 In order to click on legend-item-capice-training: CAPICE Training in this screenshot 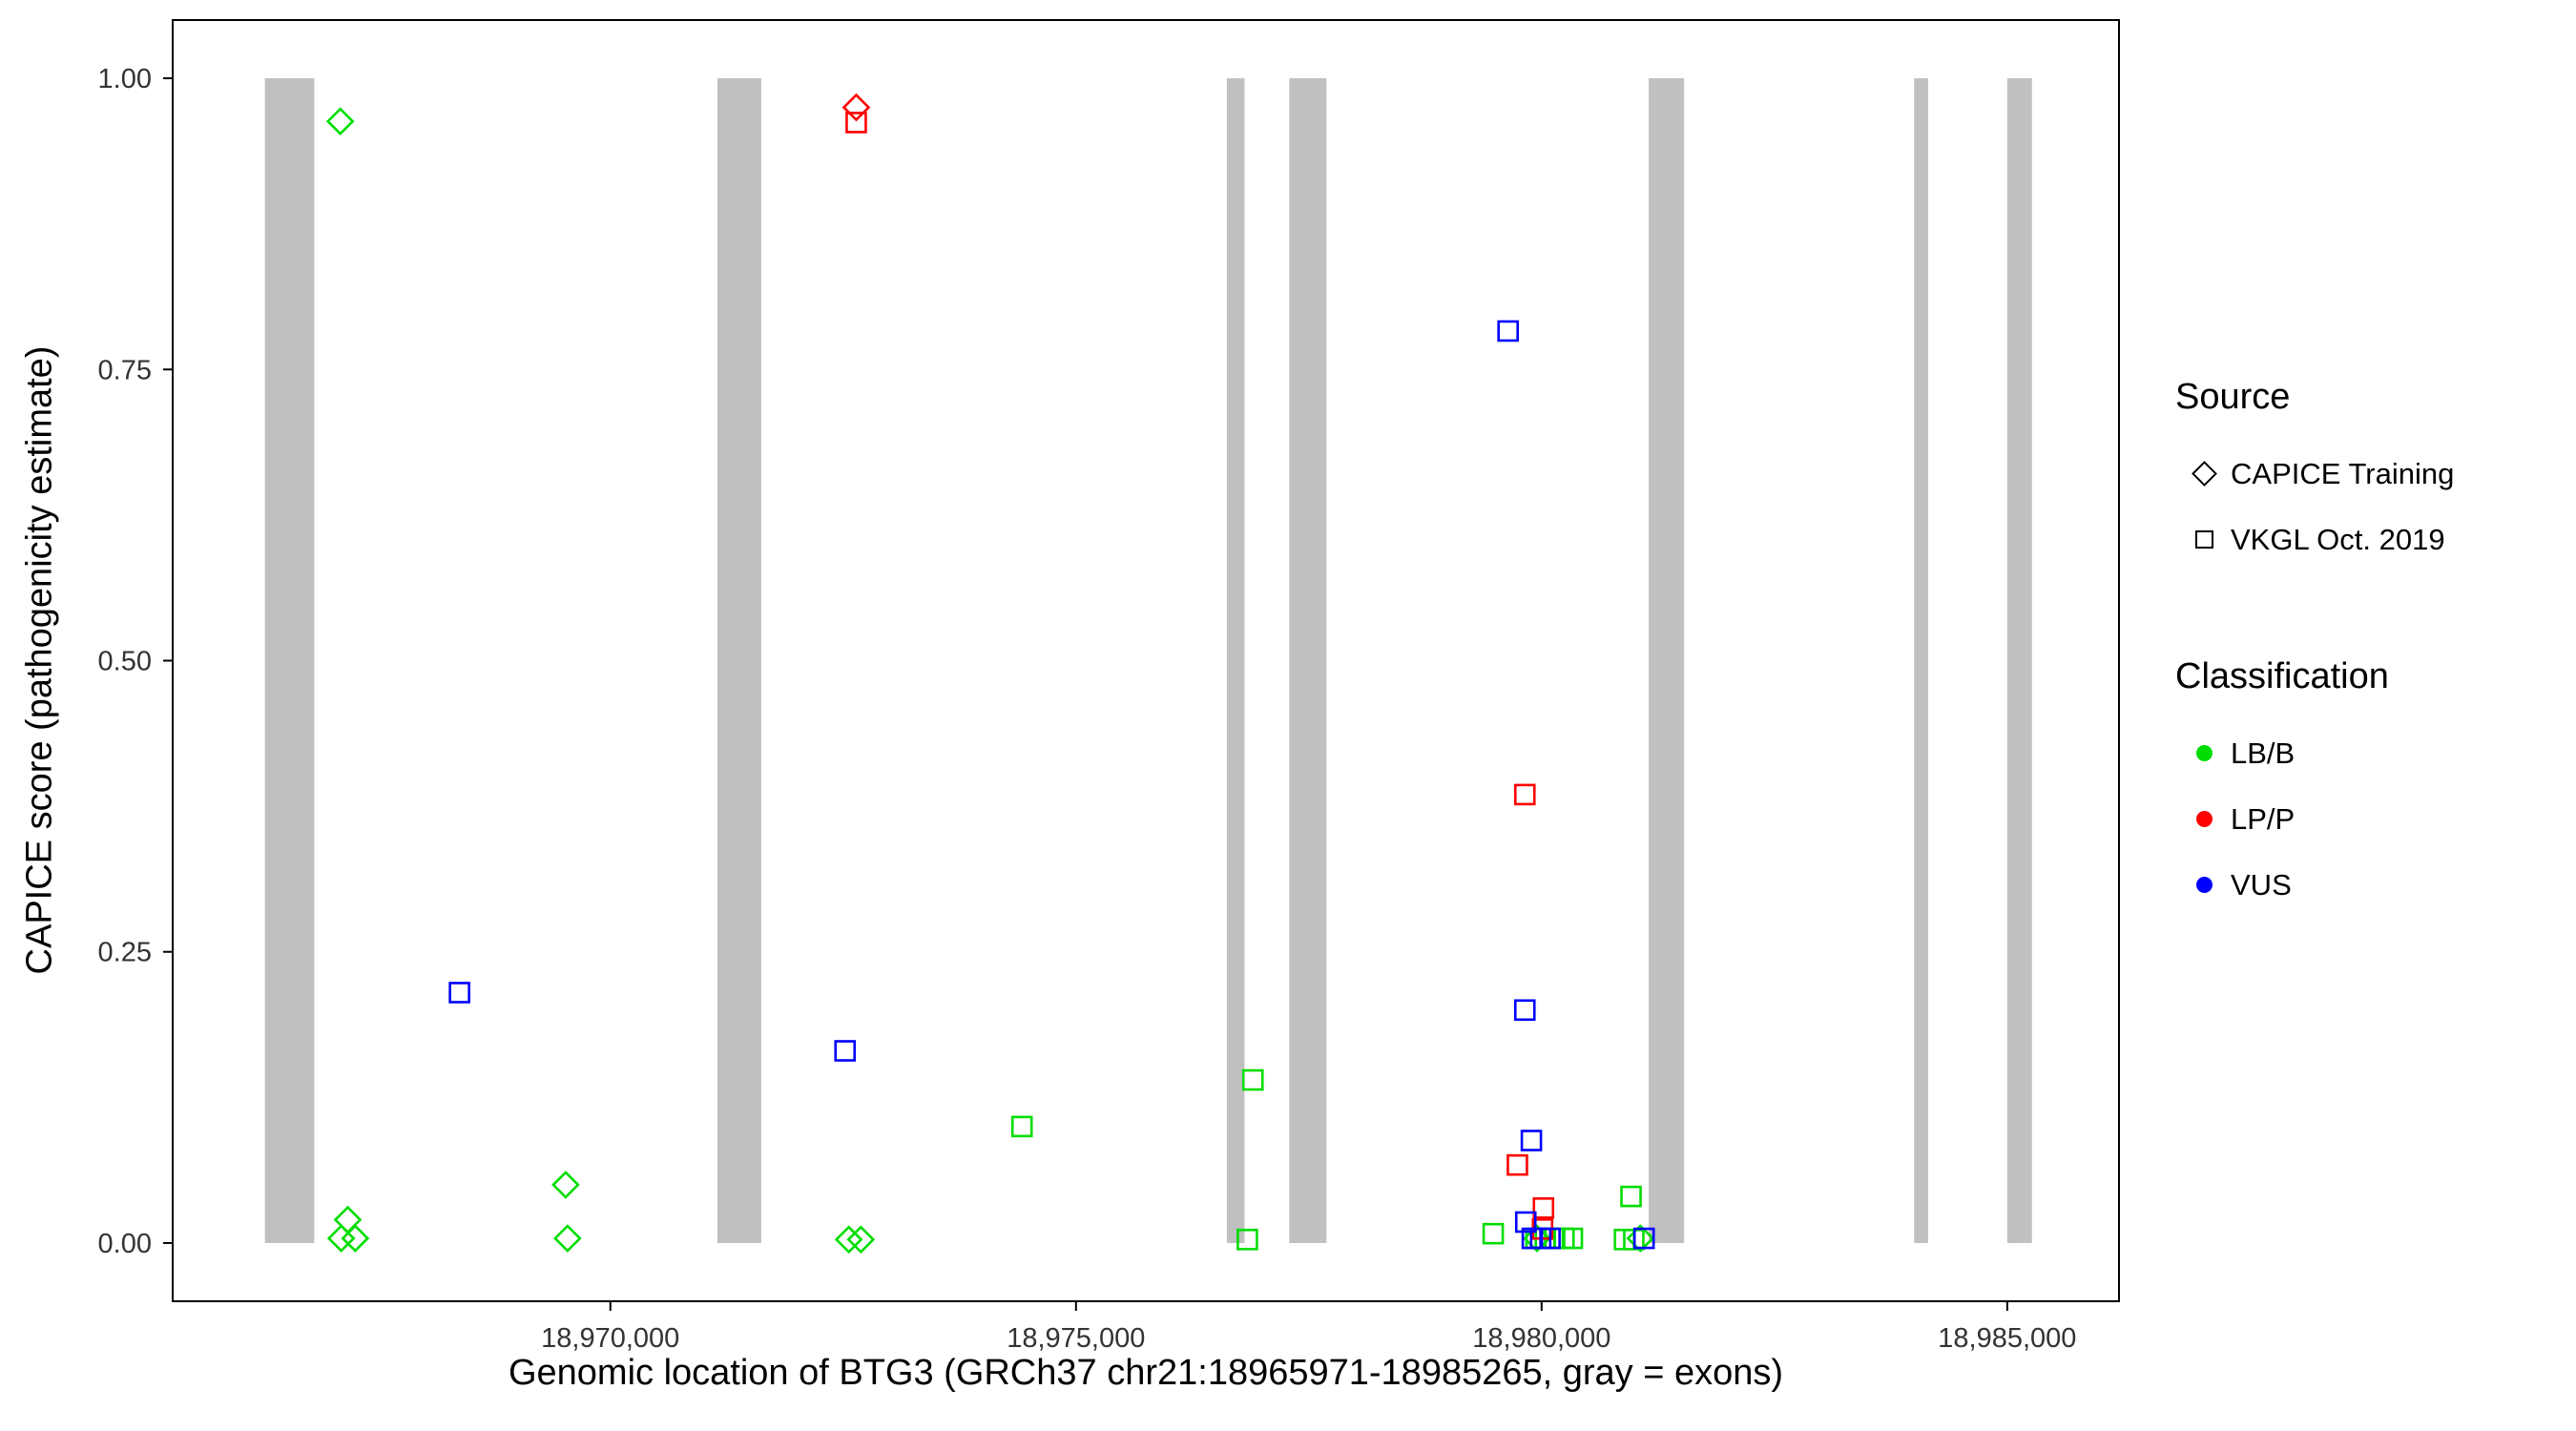, I will do `click(2366, 474)`.